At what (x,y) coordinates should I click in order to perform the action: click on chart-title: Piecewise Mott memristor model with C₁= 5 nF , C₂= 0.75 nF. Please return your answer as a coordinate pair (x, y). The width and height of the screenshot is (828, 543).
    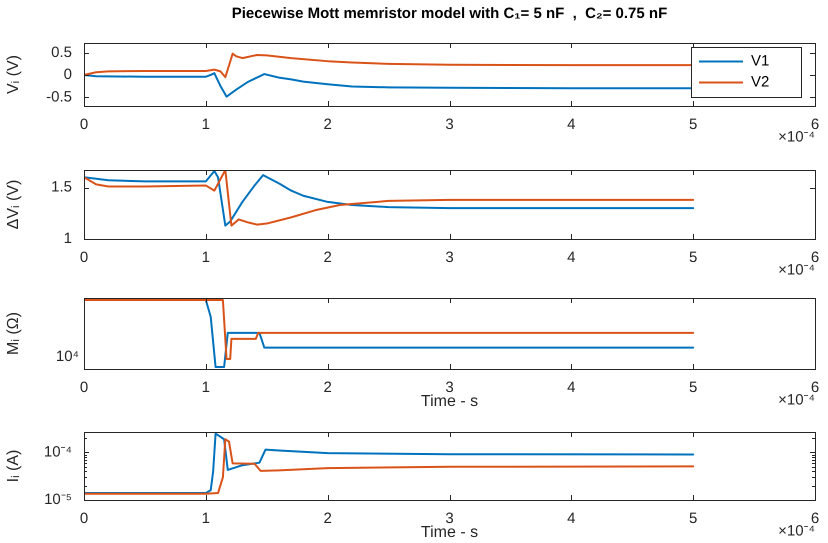
    Looking at the image, I should click on (449, 13).